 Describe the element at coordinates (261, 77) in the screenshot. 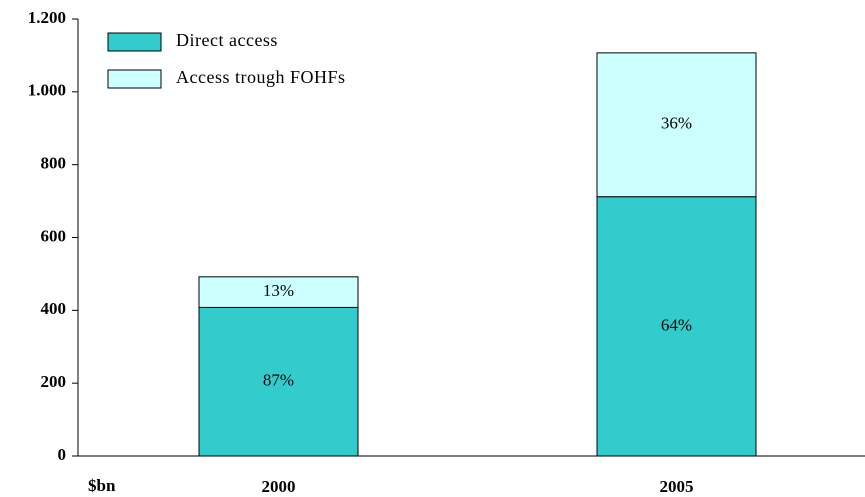

I see `legend-label: Access trough FOHFs` at that location.